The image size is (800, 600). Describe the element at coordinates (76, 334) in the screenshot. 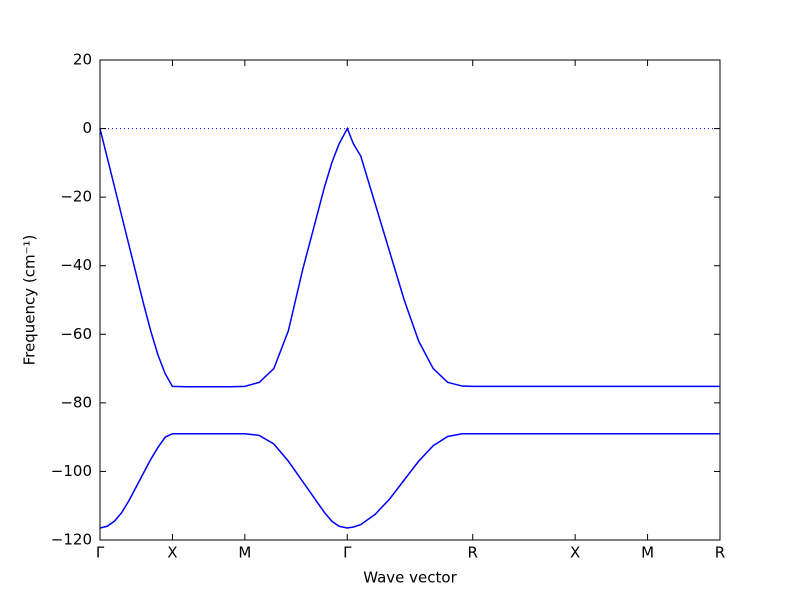

I see `y-tick-label: −60` at that location.